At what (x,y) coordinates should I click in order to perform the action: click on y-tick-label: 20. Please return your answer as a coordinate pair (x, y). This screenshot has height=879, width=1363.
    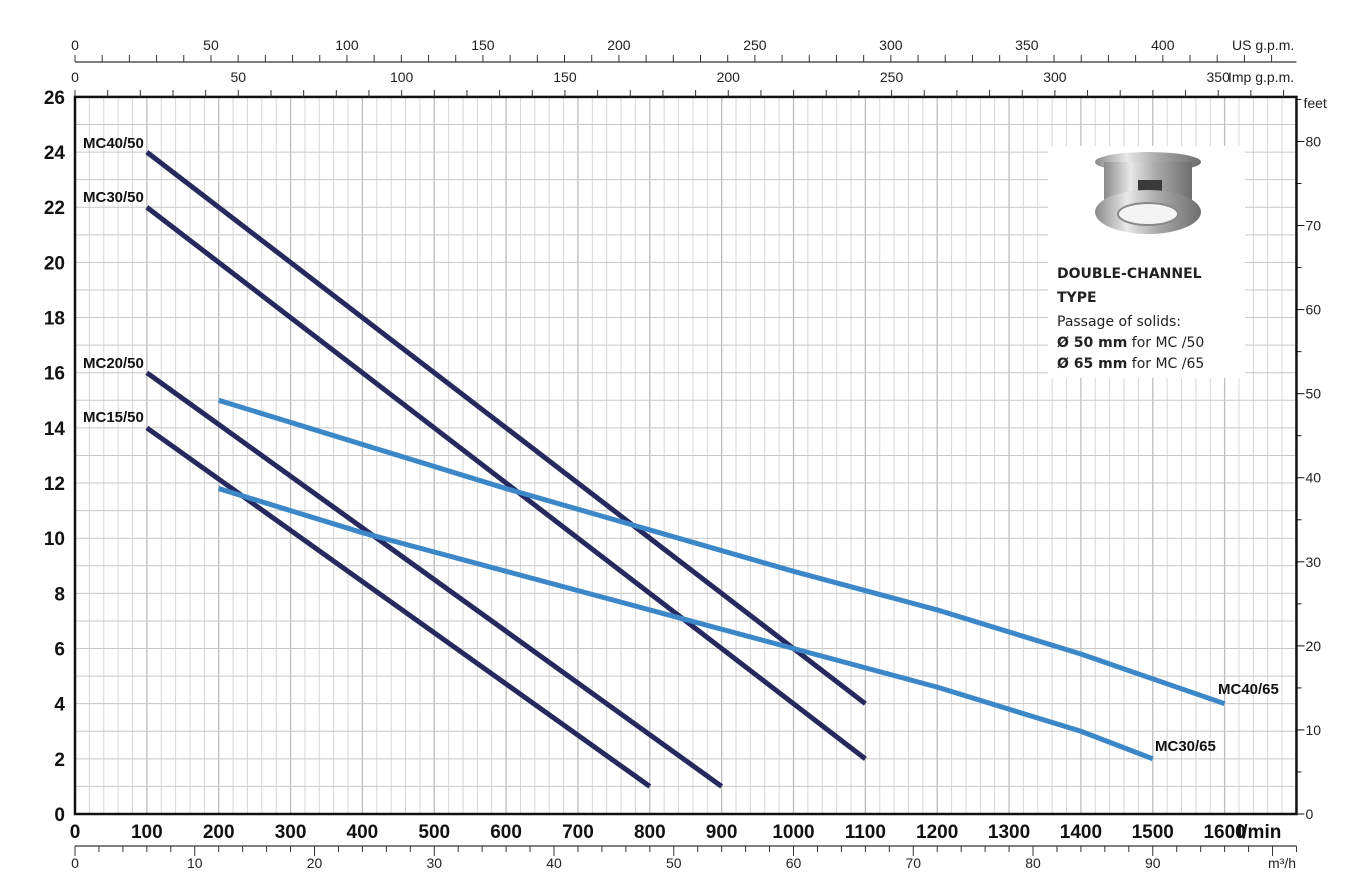
    Looking at the image, I should click on (54, 263).